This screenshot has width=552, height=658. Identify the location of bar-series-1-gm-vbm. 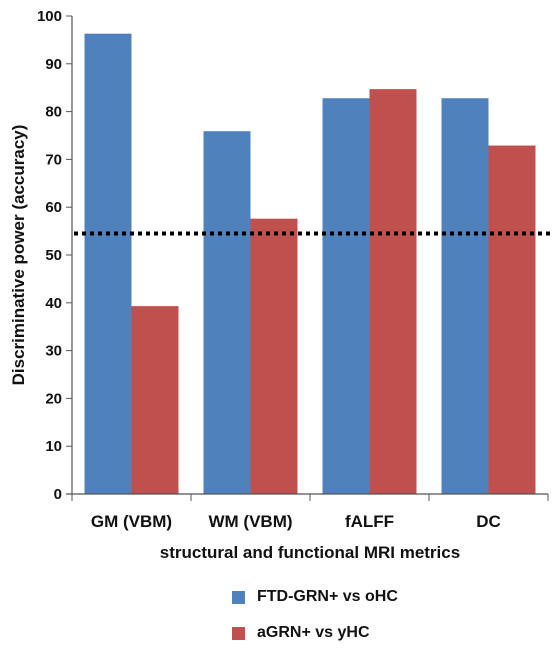
(108, 263).